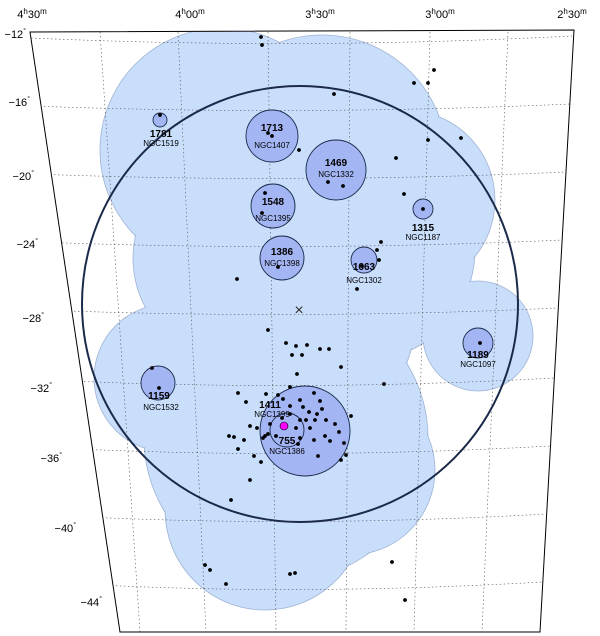 Image resolution: width=600 pixels, height=636 pixels. I want to click on group-label-1159: 1159, so click(159, 396).